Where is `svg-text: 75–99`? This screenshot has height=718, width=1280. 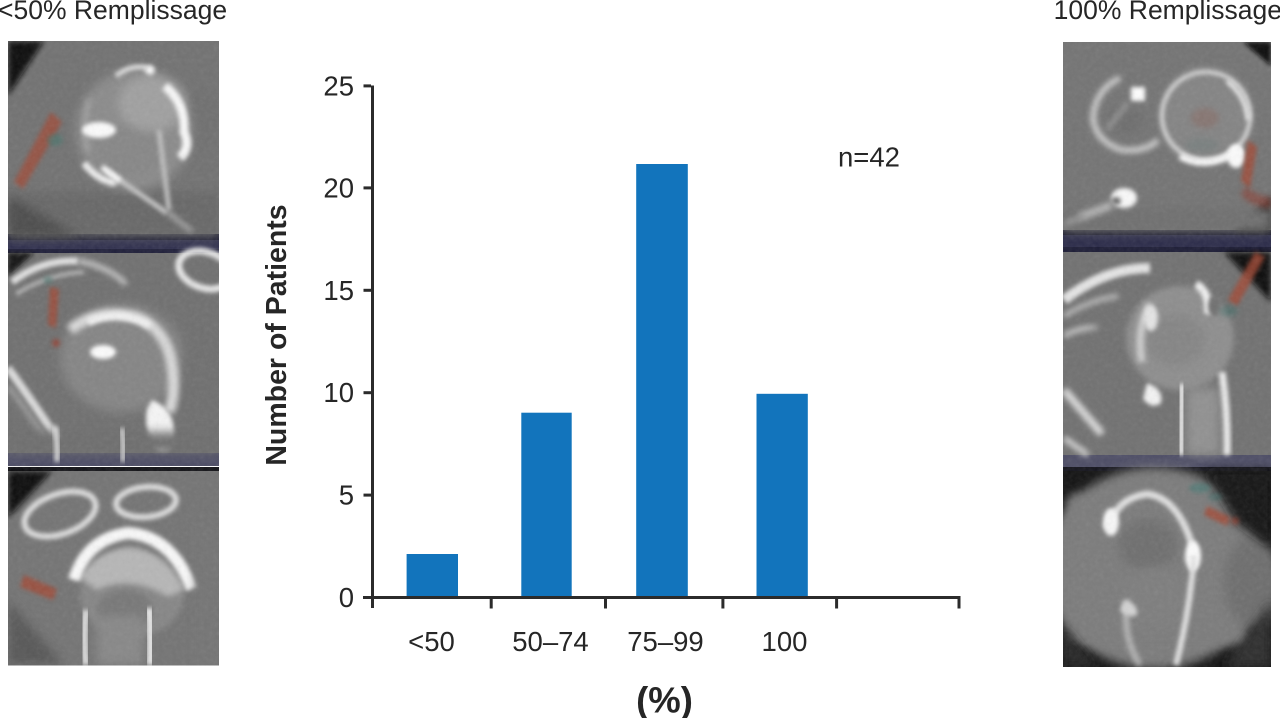
svg-text: 75–99 is located at coordinates (665, 641).